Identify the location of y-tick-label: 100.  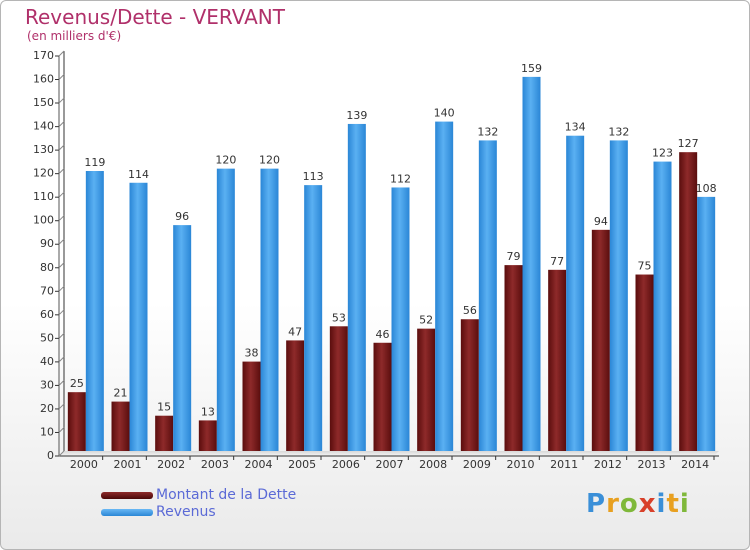
(43, 220).